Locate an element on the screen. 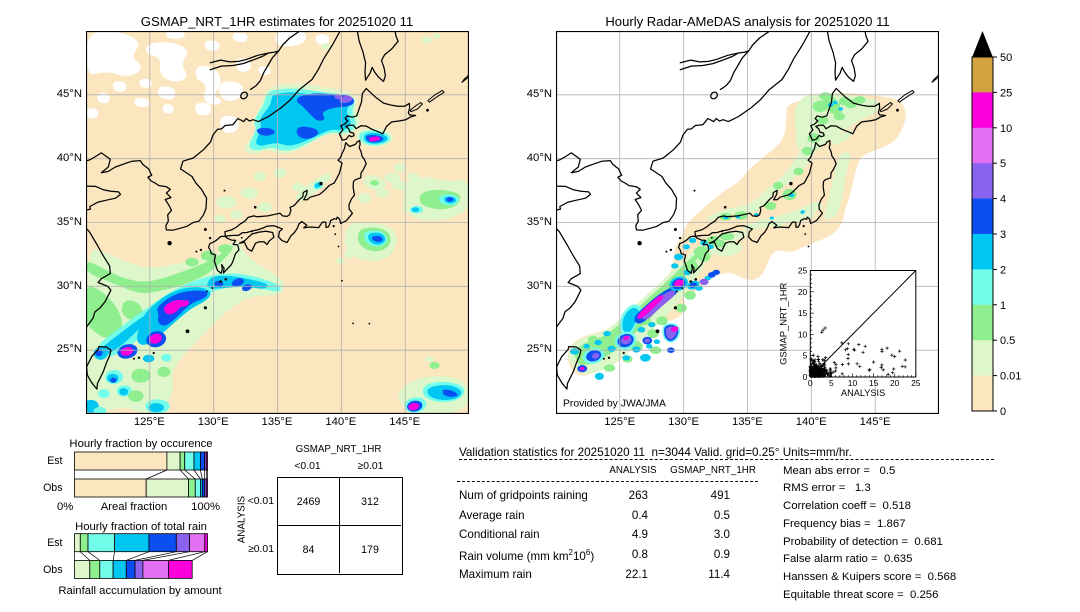 The height and width of the screenshot is (612, 1080). svg-text: Provided by JWA/JMA is located at coordinates (614, 404).